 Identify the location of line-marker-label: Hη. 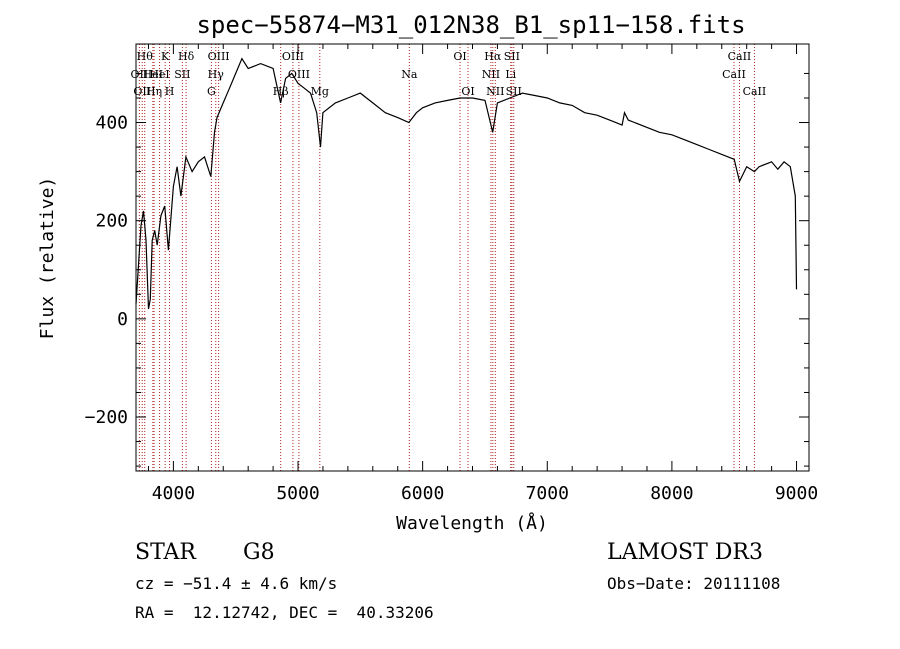
(154, 91).